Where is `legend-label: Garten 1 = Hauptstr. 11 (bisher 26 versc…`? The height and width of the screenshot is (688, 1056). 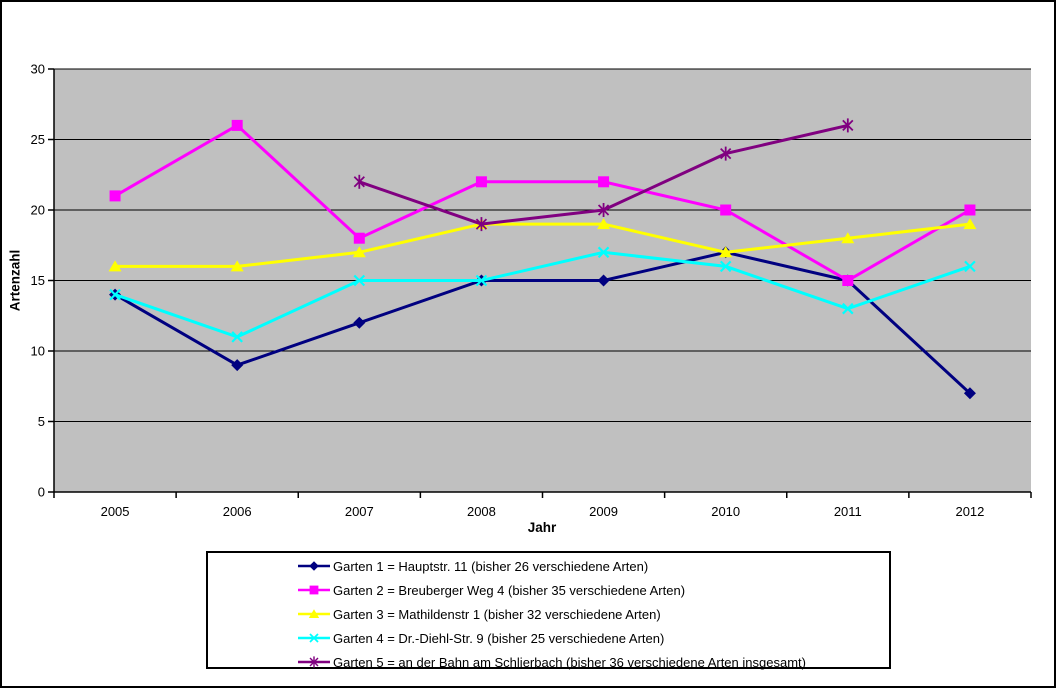 legend-label: Garten 1 = Hauptstr. 11 (bisher 26 versc… is located at coordinates (491, 566).